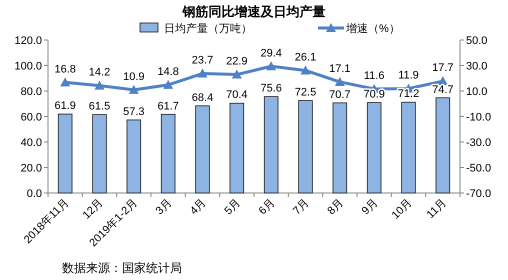 This screenshot has width=508, height=280. What do you see at coordinates (99, 72) in the screenshot?
I see `data-label: 14.2` at bounding box center [99, 72].